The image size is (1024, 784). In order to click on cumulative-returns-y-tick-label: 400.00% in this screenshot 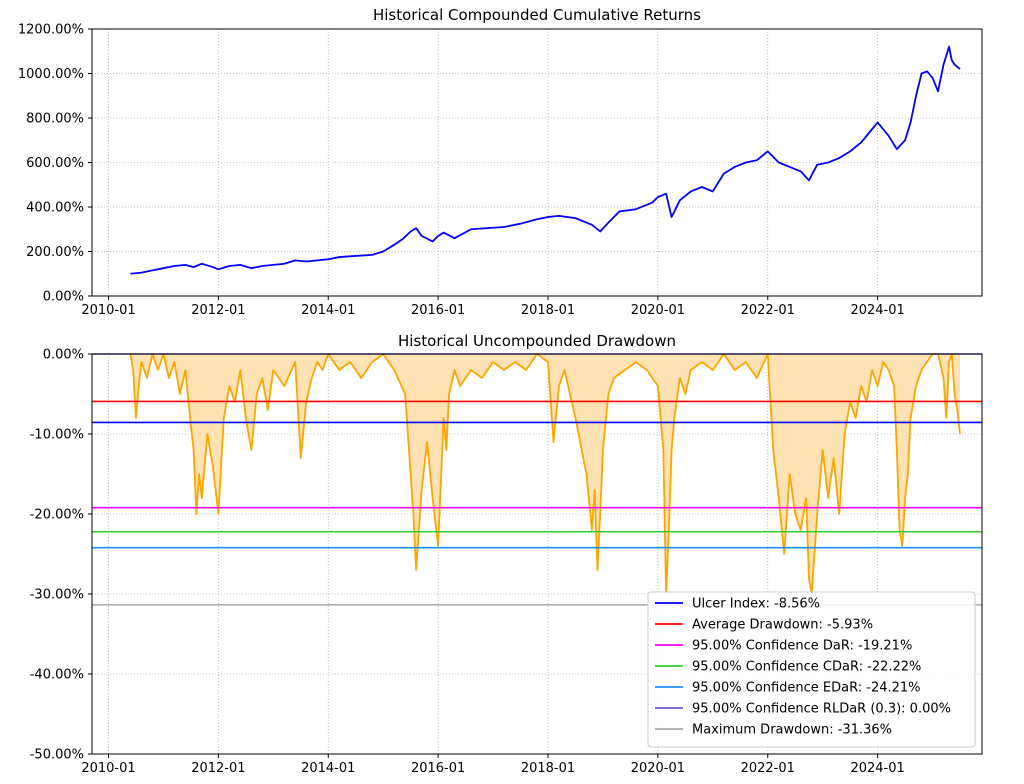, I will do `click(55, 208)`.